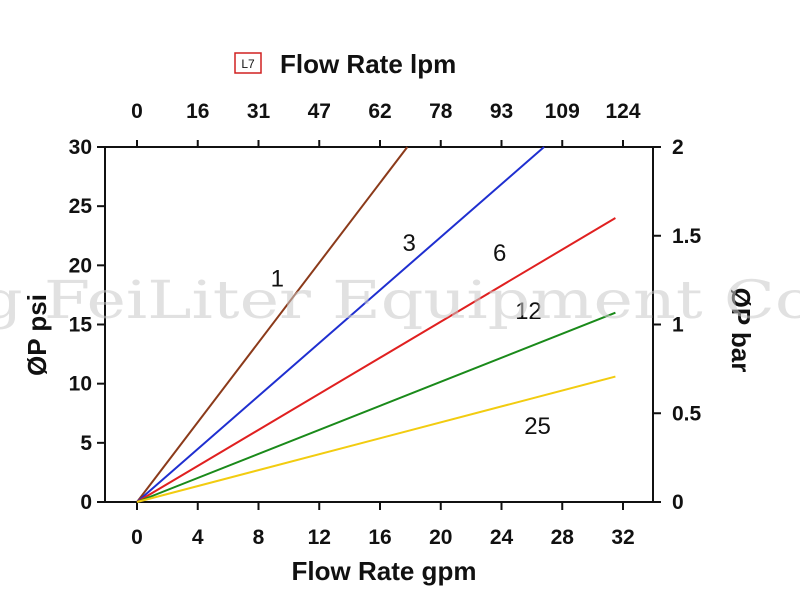 The height and width of the screenshot is (609, 800). Describe the element at coordinates (441, 111) in the screenshot. I see `top-tick-label: 78` at that location.